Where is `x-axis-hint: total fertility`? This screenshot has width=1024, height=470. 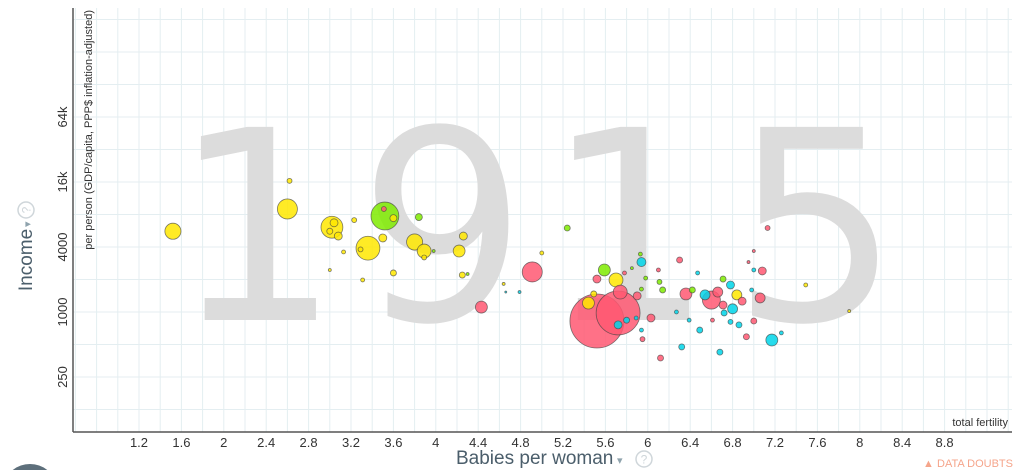 x-axis-hint: total fertility is located at coordinates (980, 423).